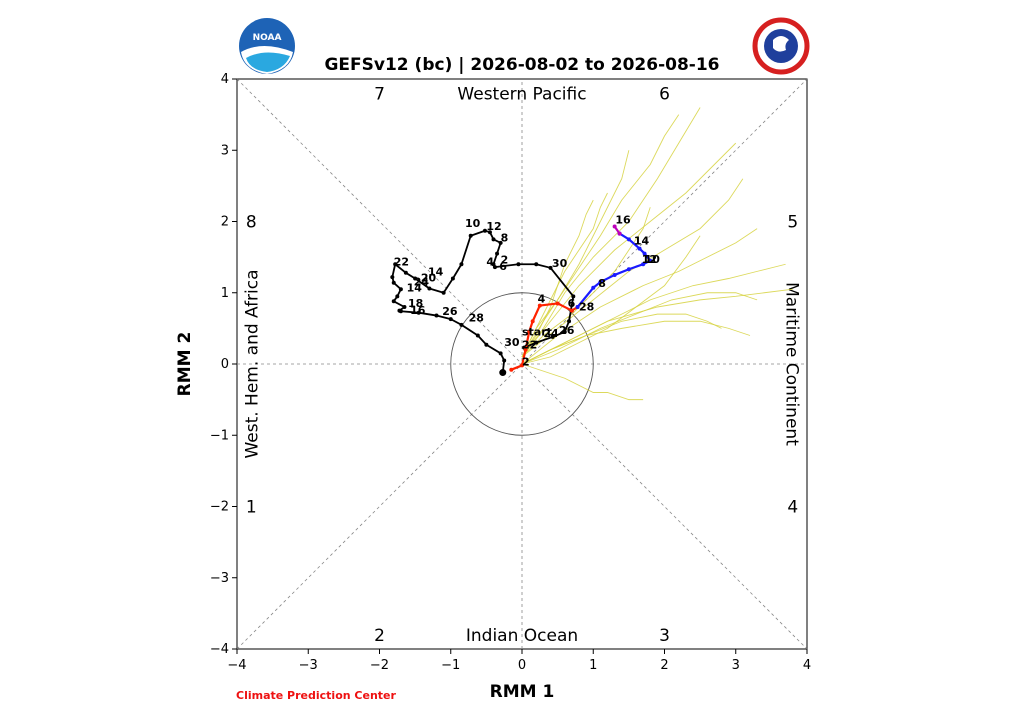  What do you see at coordinates (219, 507) in the screenshot?
I see `y-tick-label: −2` at bounding box center [219, 507].